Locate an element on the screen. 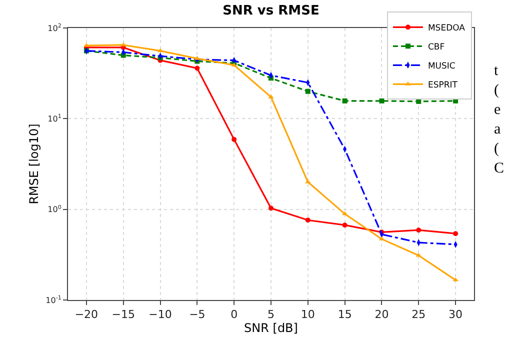  legend-label: ESPRIT is located at coordinates (443, 85).